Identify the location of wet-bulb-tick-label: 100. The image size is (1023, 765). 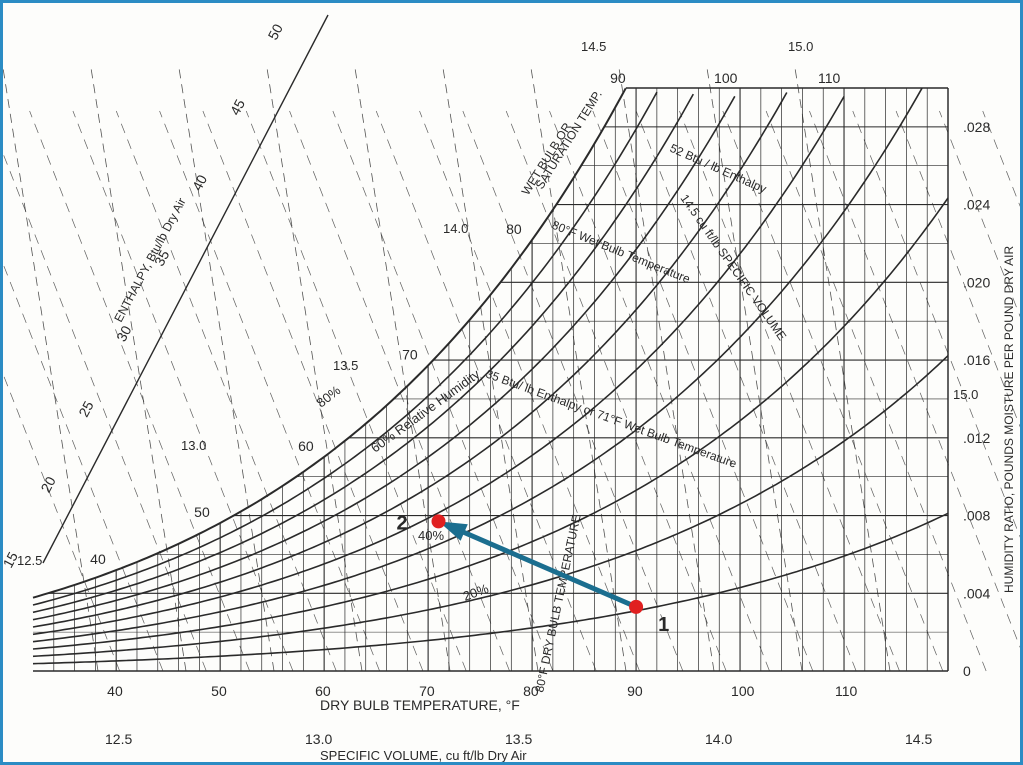
(726, 78).